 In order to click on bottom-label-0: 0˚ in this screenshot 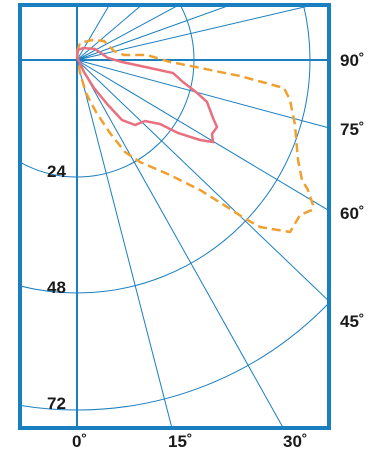, I will do `click(79, 441)`.